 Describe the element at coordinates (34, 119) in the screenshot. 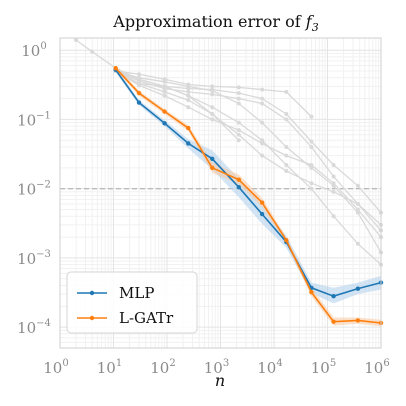

I see `y-tick-label: 10⁻¹` at that location.